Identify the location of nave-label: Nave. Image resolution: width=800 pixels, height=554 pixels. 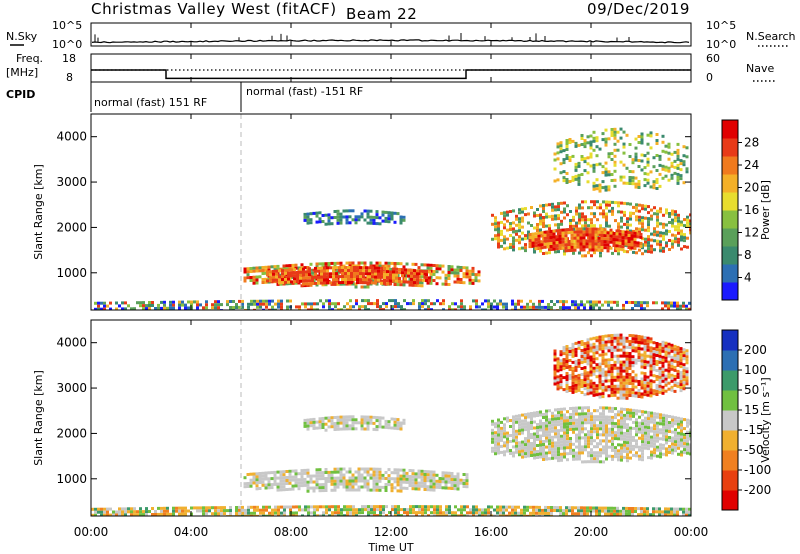
(760, 68).